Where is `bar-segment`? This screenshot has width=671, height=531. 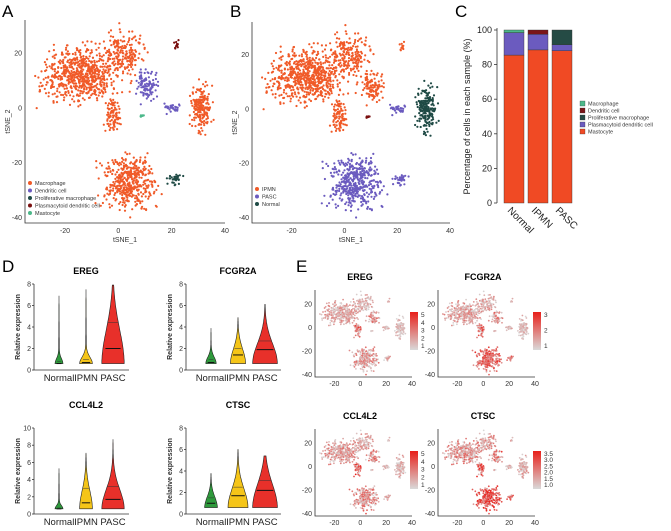
bar-segment is located at coordinates (538, 32).